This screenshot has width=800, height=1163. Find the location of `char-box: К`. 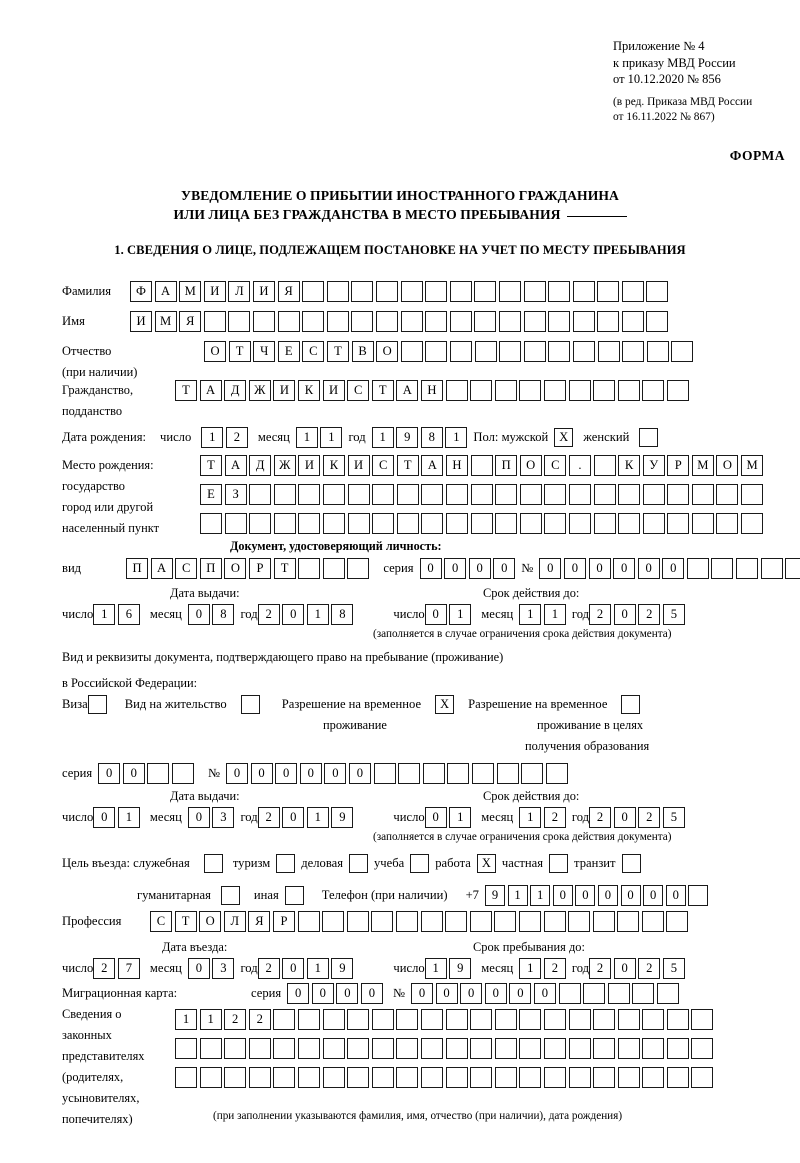

char-box: К is located at coordinates (629, 465).